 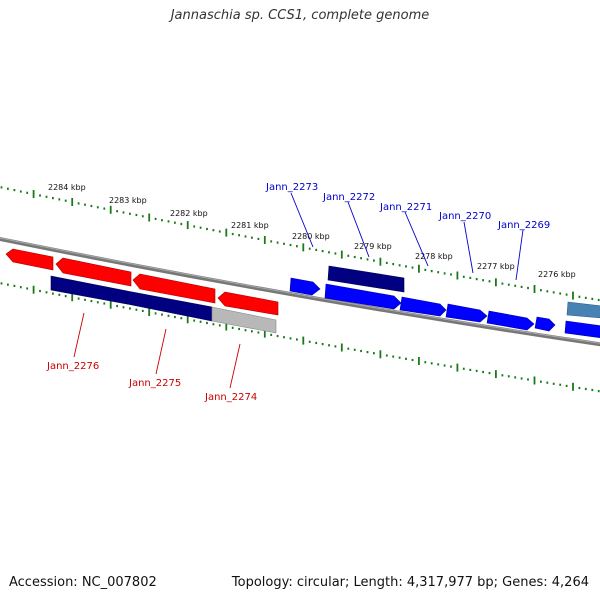 I want to click on gene-label-jann-2274: Jann_2274, so click(x=230, y=397).